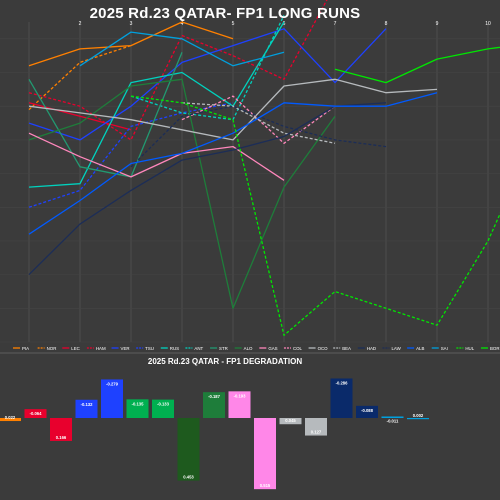  I want to click on bar-oco, so click(290, 421).